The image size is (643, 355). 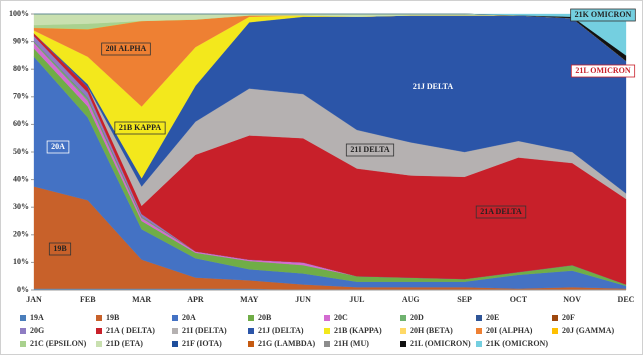 I want to click on legend-label: 19A, so click(x=37, y=317).